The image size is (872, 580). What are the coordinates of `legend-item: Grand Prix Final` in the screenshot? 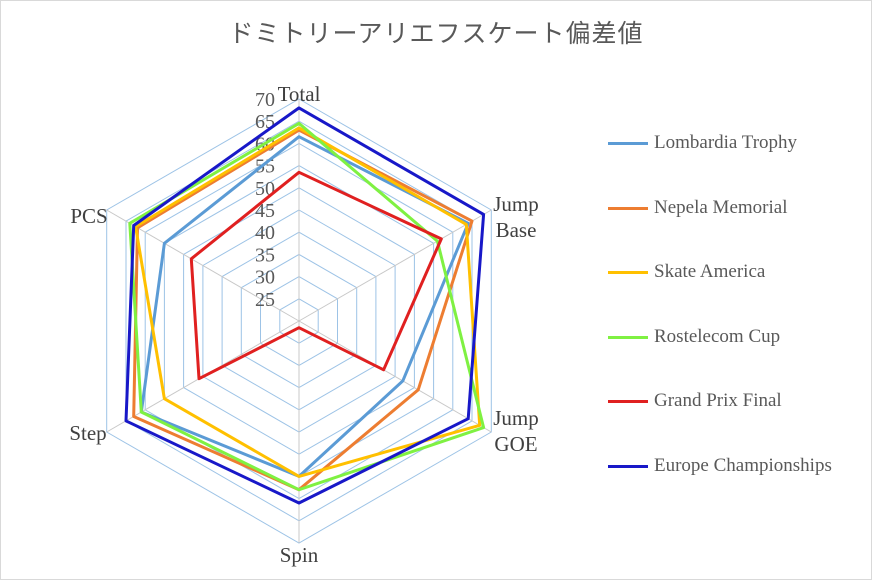 It's located at (726, 400).